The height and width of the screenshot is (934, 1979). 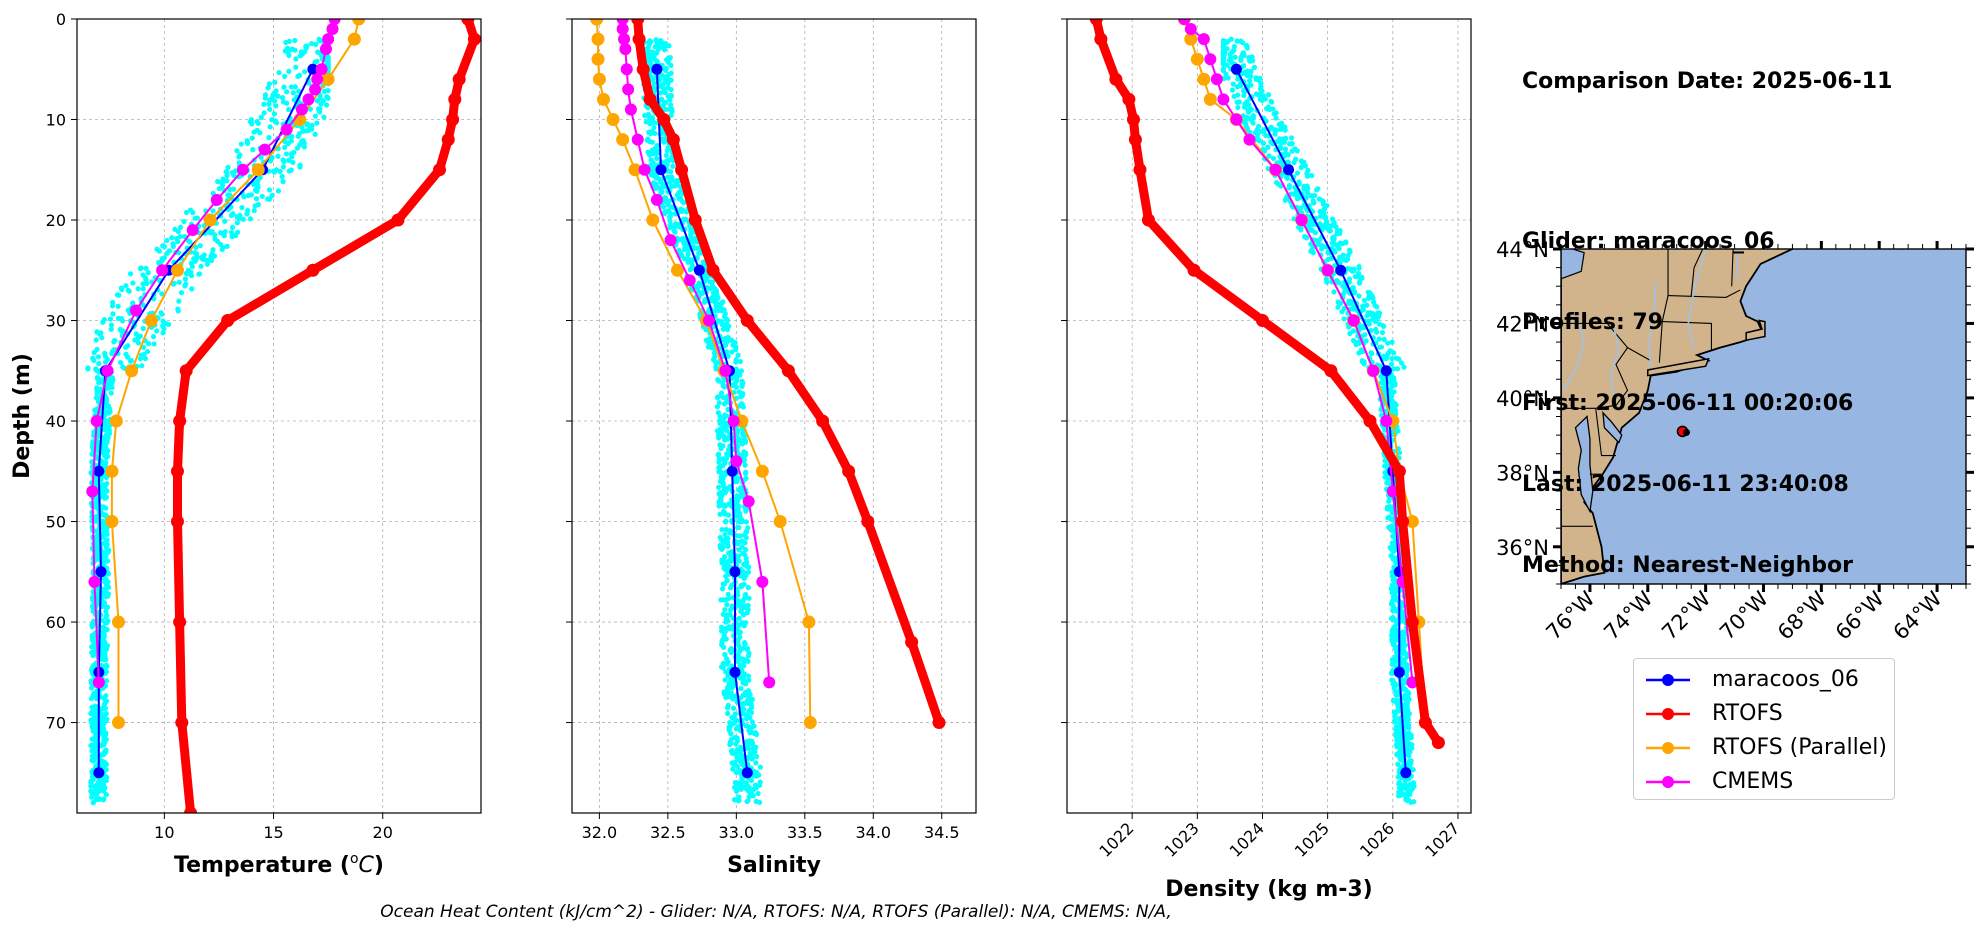 I want to click on river, so click(x=1614, y=362).